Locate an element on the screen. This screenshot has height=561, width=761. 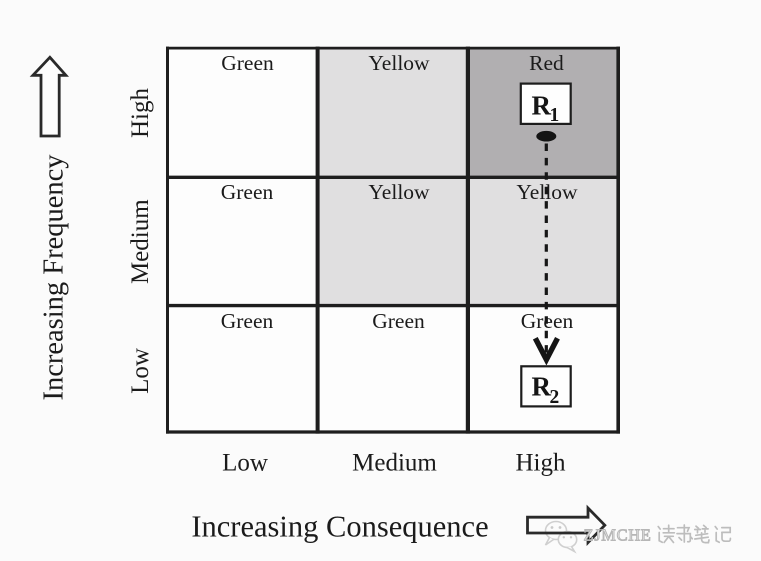
svg-text: Increasing Consequence is located at coordinates (339, 527).